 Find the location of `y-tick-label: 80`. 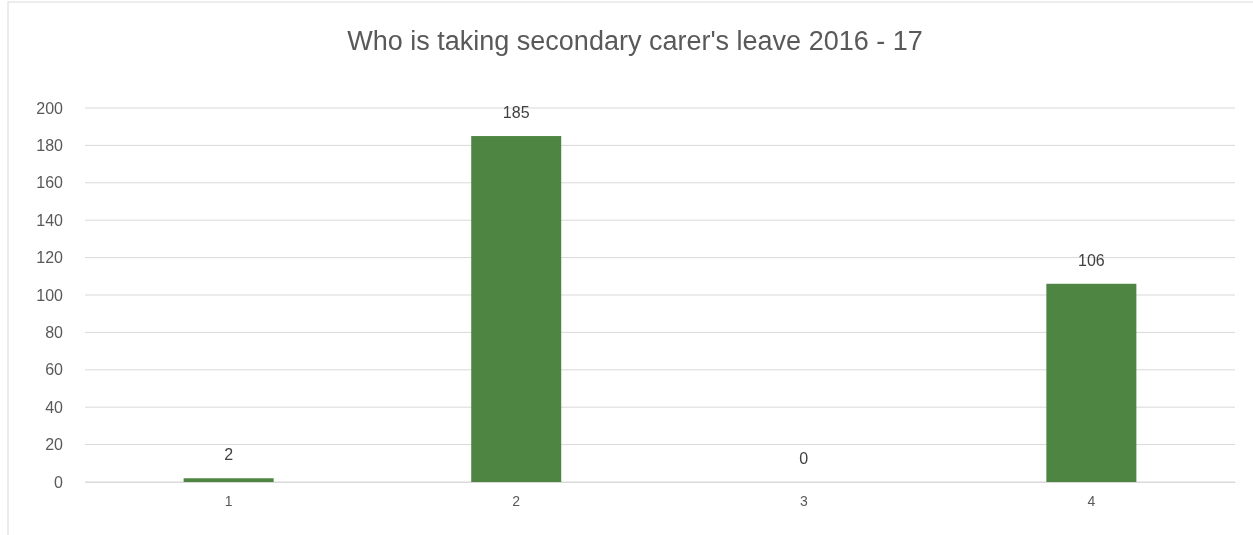

y-tick-label: 80 is located at coordinates (54, 333).